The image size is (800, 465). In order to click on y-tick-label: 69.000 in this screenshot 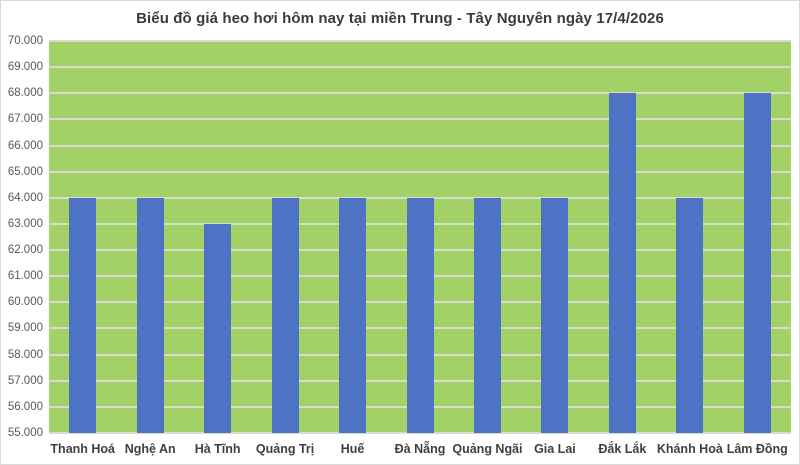, I will do `click(25, 67)`.